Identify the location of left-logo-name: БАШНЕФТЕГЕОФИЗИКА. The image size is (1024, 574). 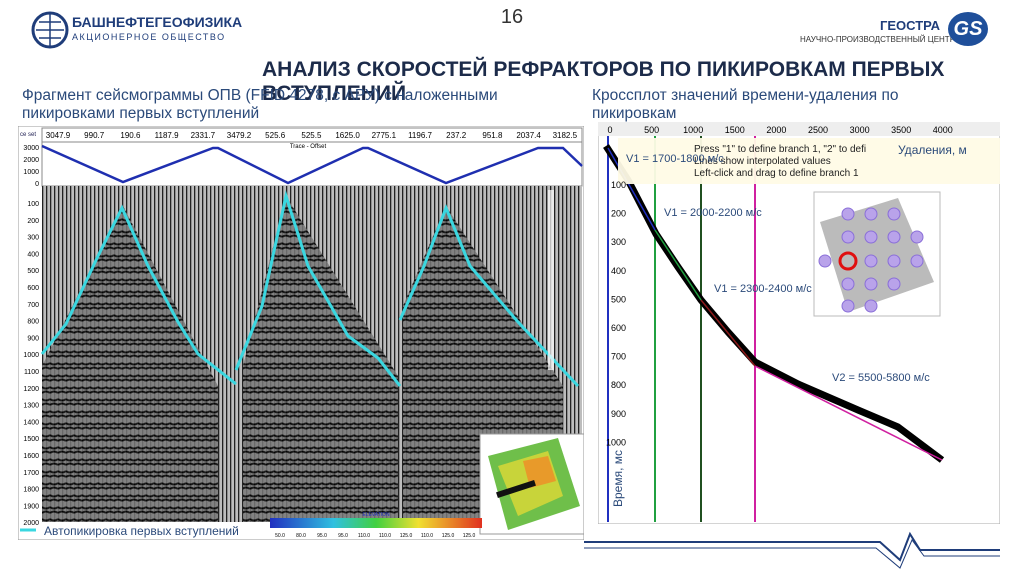
(157, 22).